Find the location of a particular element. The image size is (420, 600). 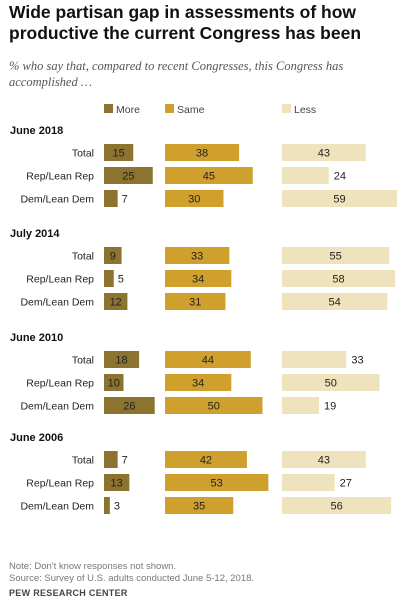

data-label-more: 5 is located at coordinates (121, 280).